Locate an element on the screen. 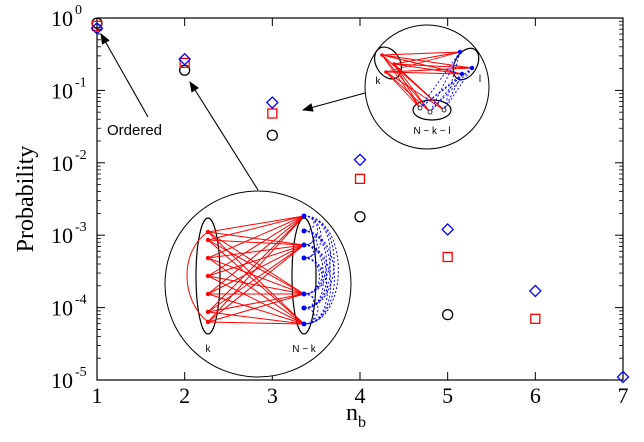 The image size is (644, 442). arrow-inset-small is located at coordinates (333, 102).